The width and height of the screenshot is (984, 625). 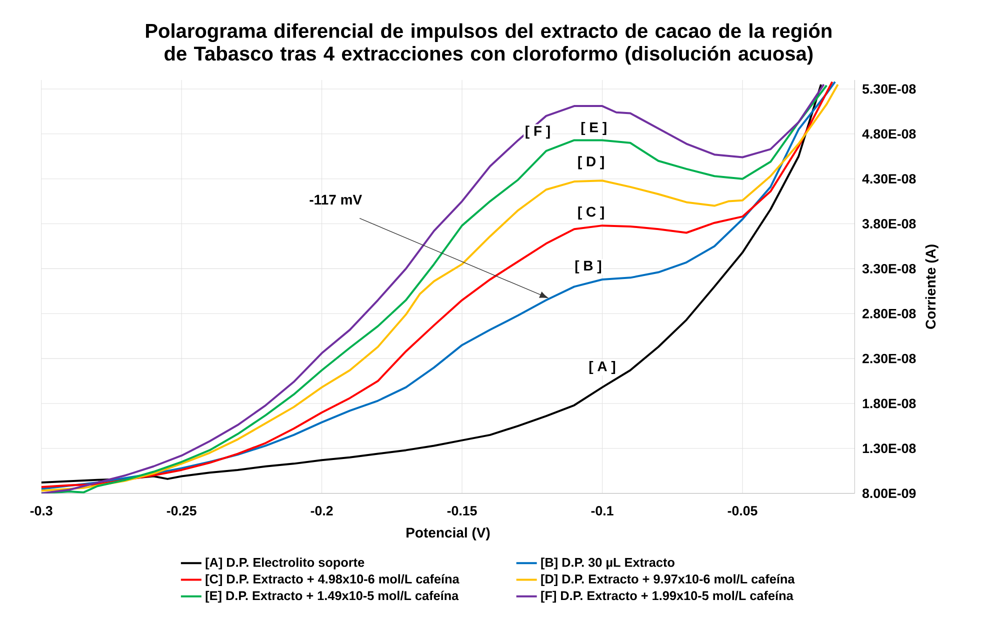 I want to click on y-tick-label: 5.30E-08, so click(x=889, y=89).